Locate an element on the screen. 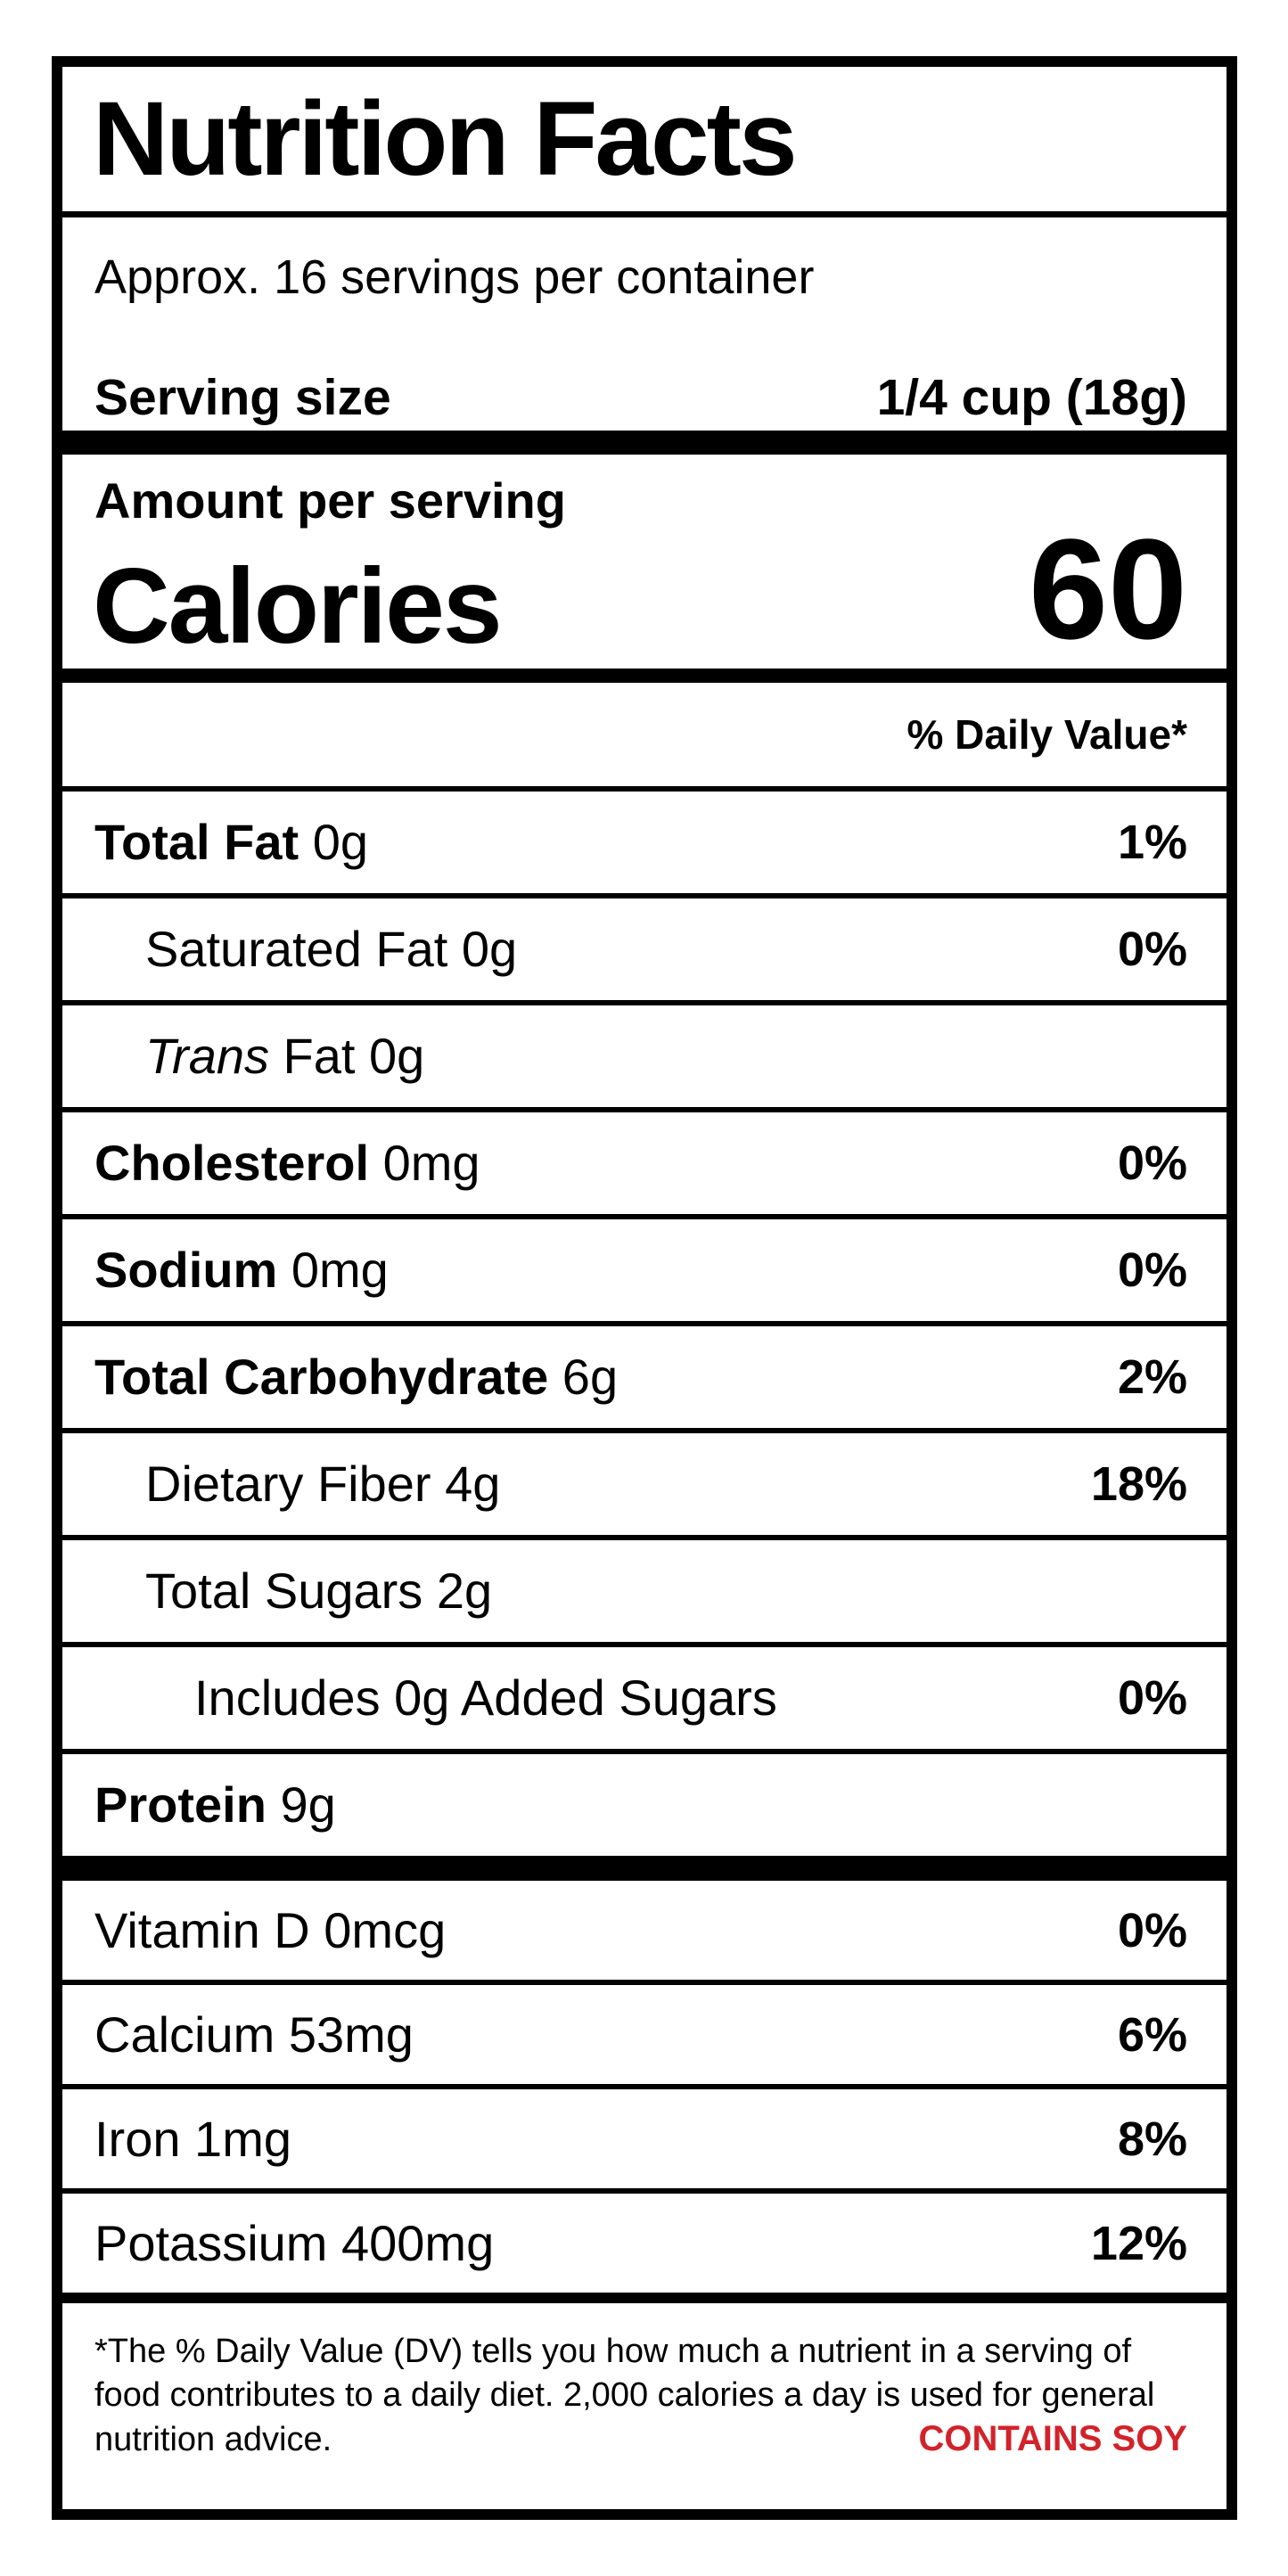 This screenshot has width=1288, height=2576. calories-value: 60 is located at coordinates (1108, 588).